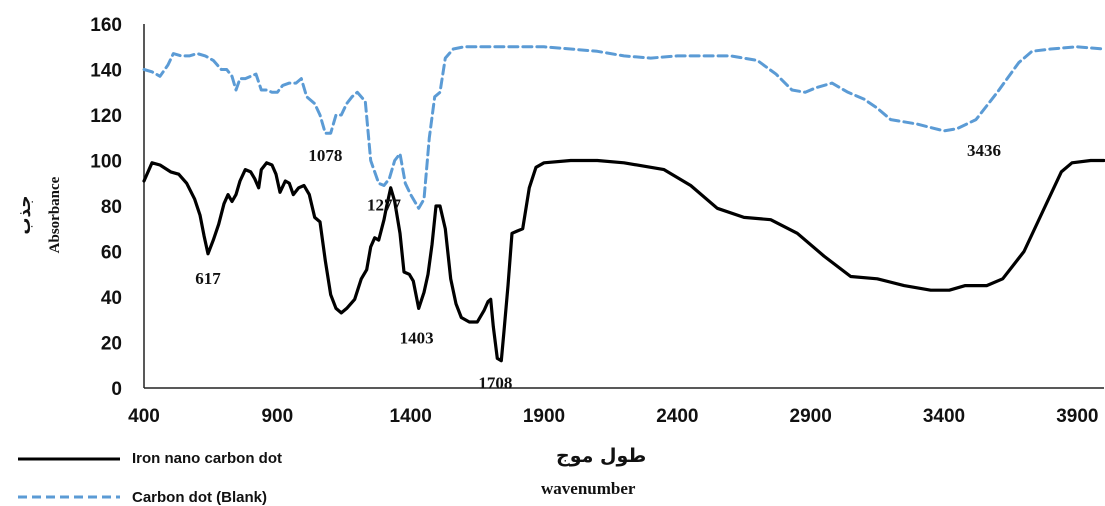  What do you see at coordinates (601, 456) in the screenshot?
I see `x-axis-title-secondary: طول موج` at bounding box center [601, 456].